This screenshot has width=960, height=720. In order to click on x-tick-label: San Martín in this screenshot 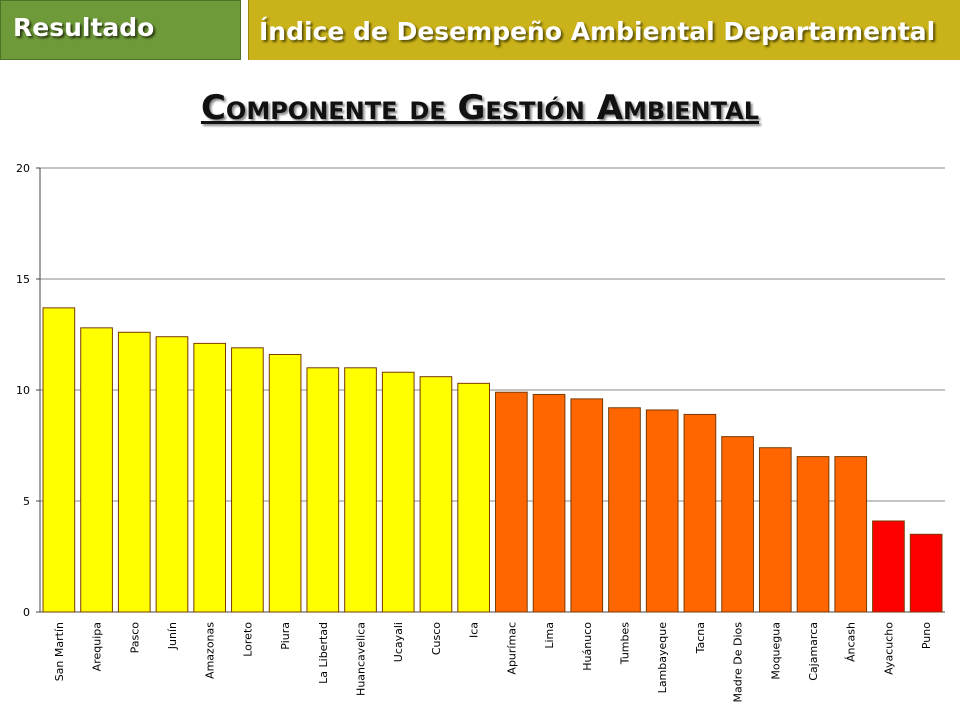, I will do `click(59, 651)`.